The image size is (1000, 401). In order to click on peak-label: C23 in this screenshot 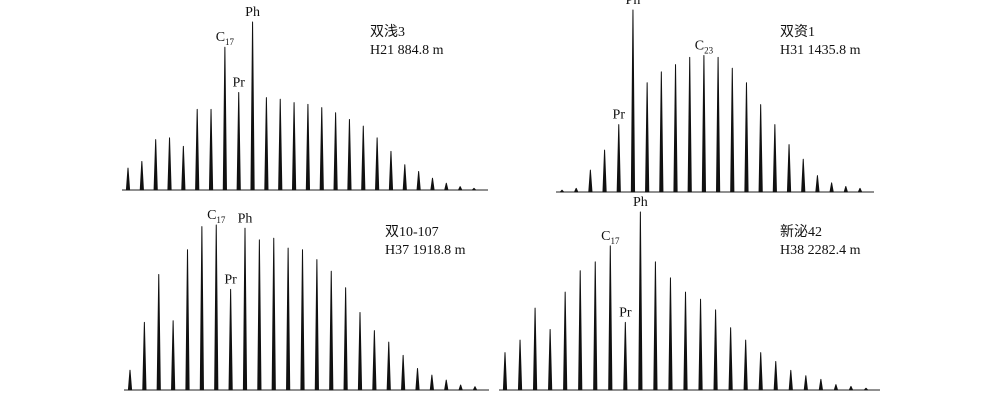, I will do `click(704, 47)`.